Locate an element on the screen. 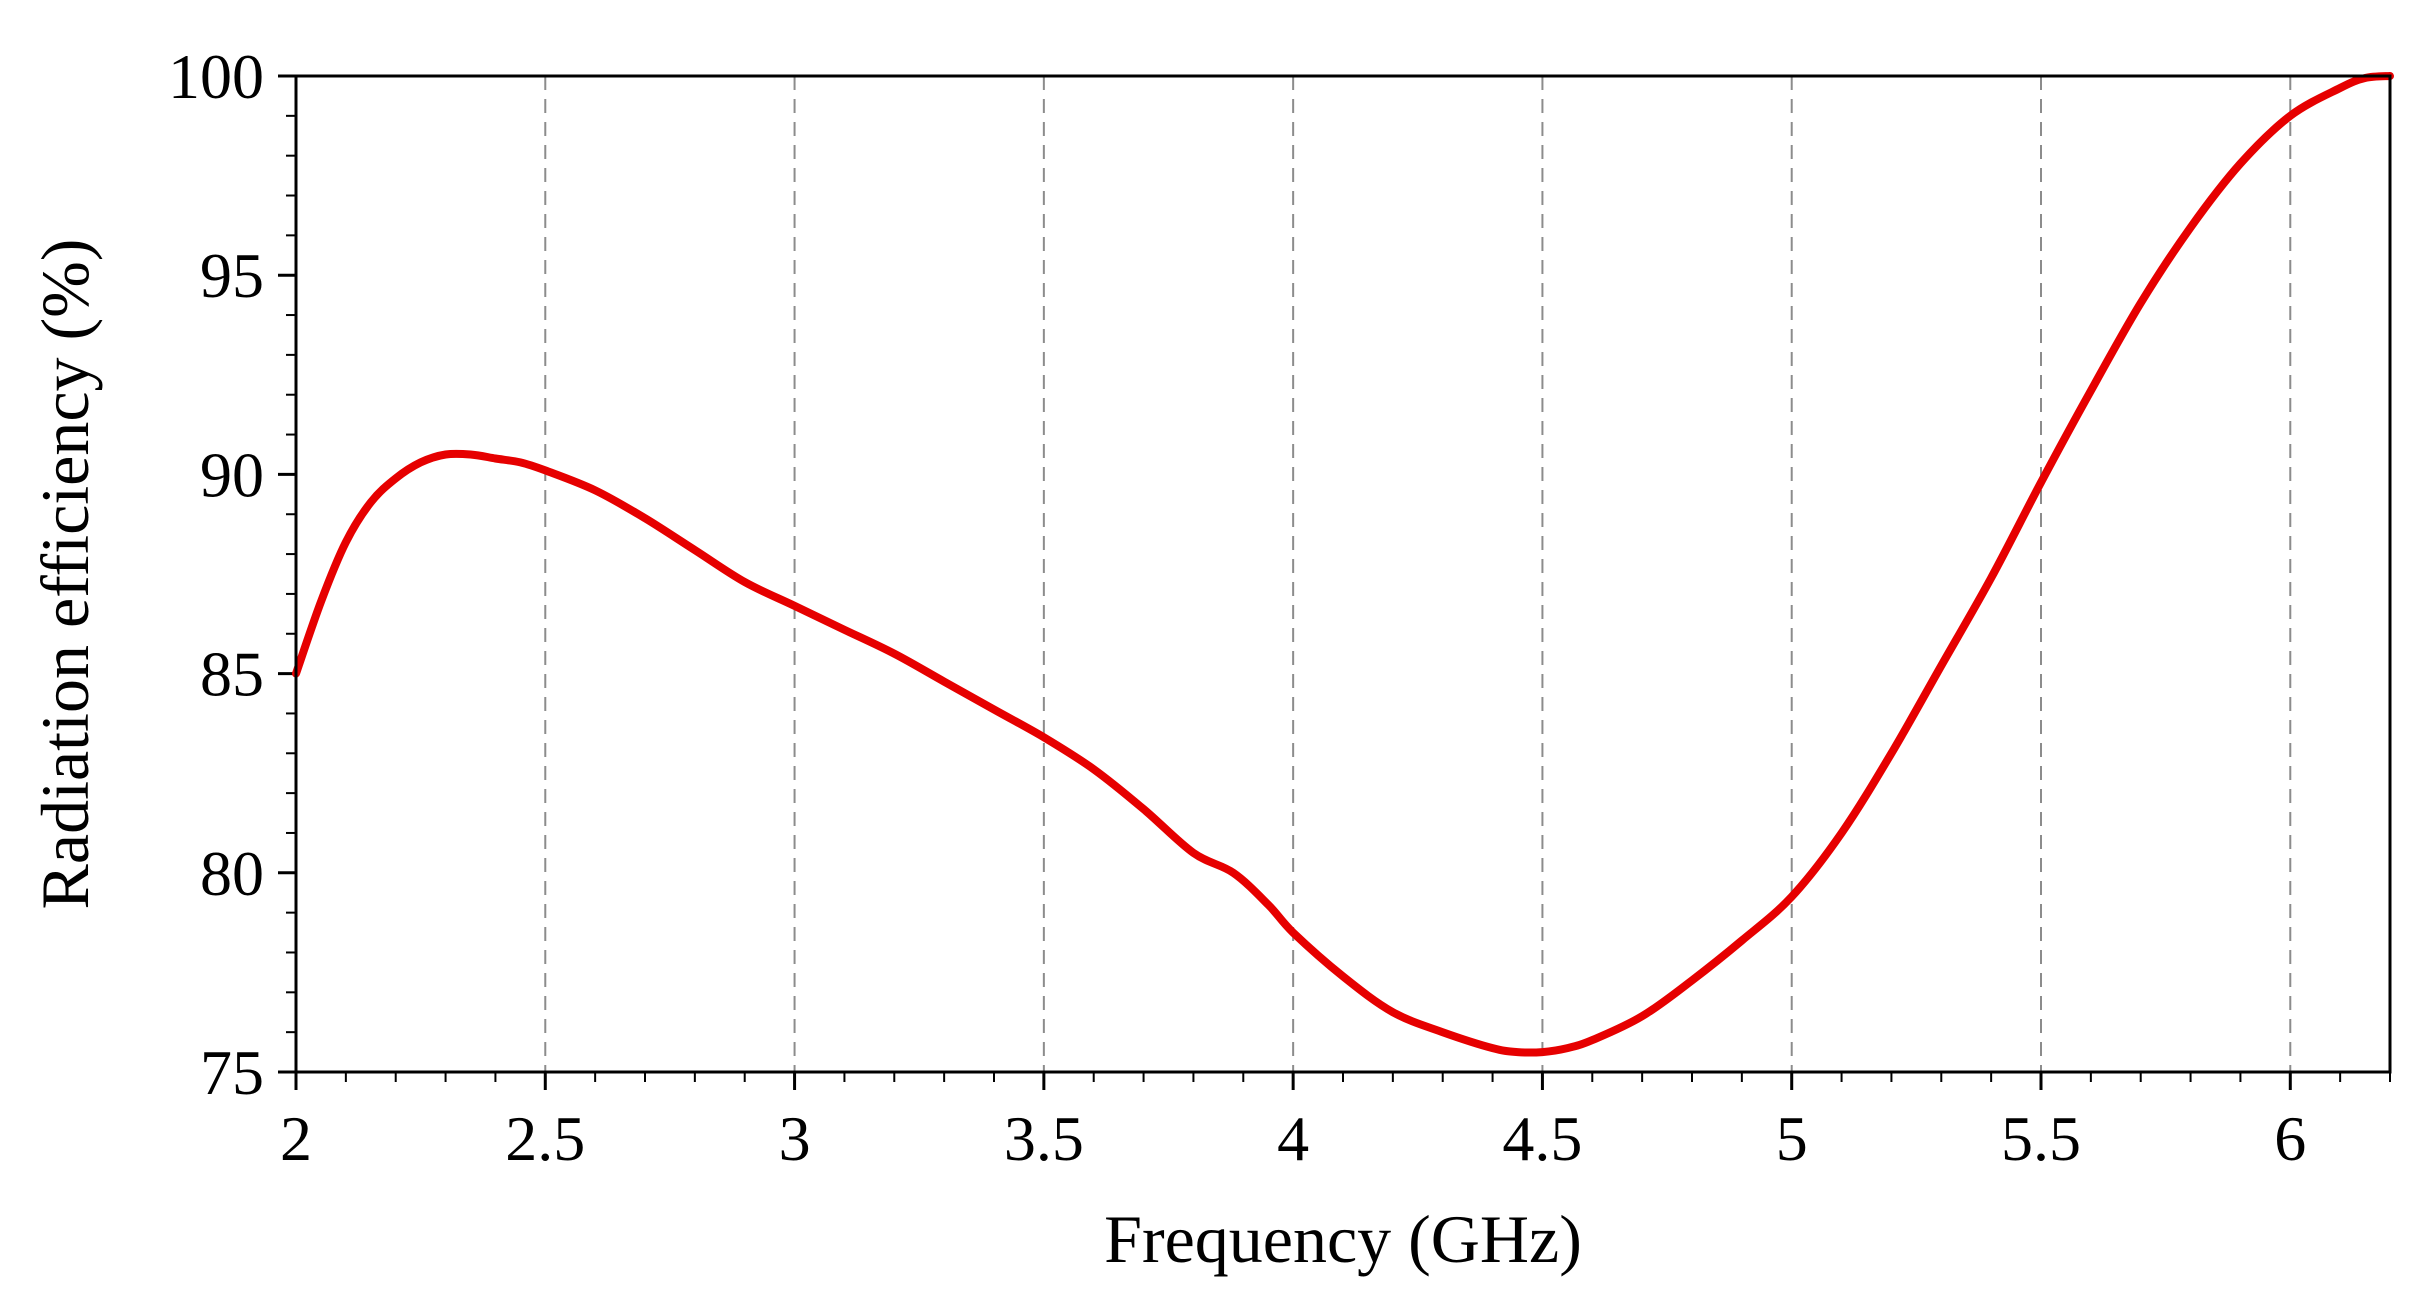  y-tick-label-3: 90 is located at coordinates (232, 474).